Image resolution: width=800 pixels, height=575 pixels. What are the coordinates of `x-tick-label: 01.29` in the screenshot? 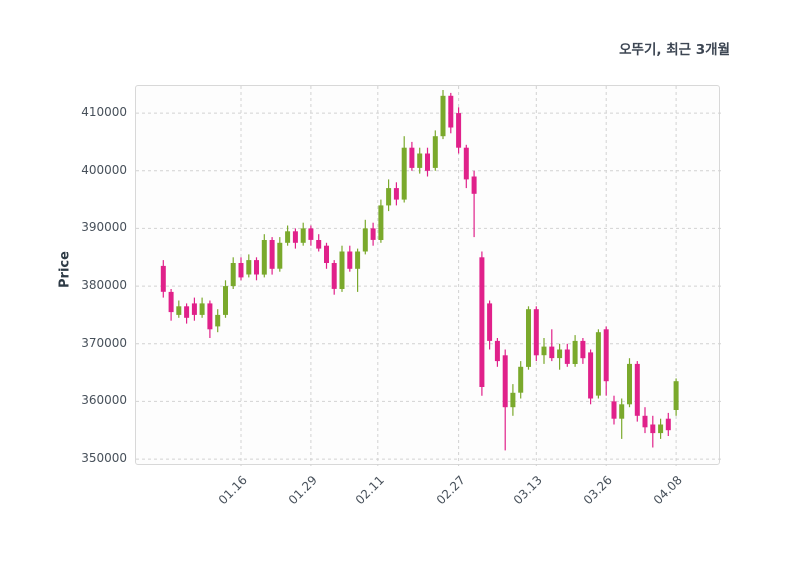 It's located at (302, 490).